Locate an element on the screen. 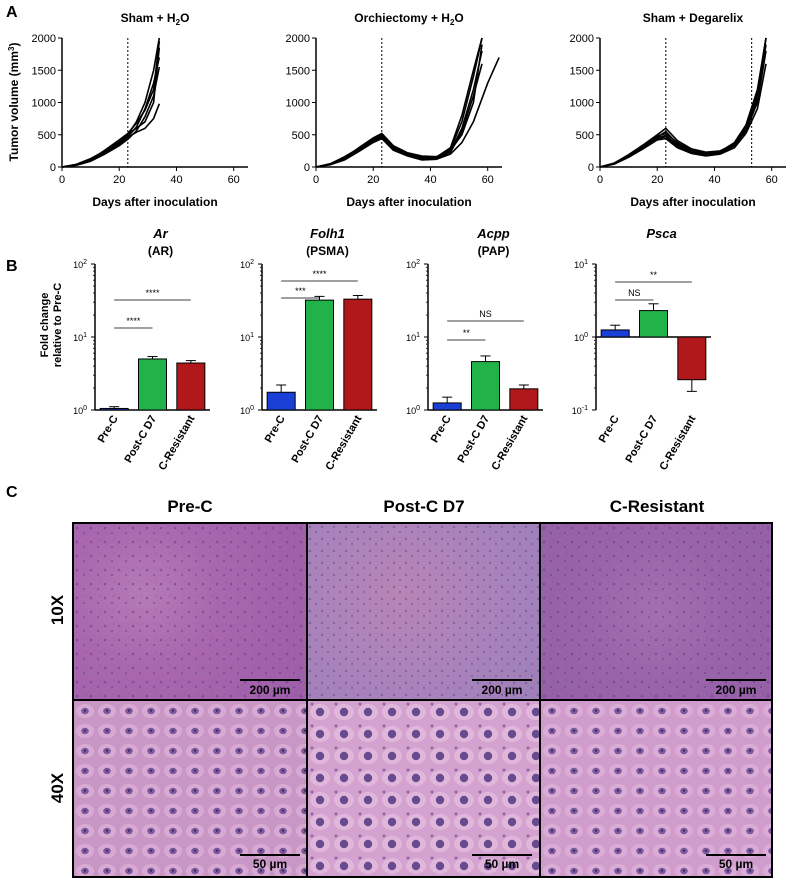 This screenshot has height=882, width=800. gene-title: Ar is located at coordinates (160, 233).